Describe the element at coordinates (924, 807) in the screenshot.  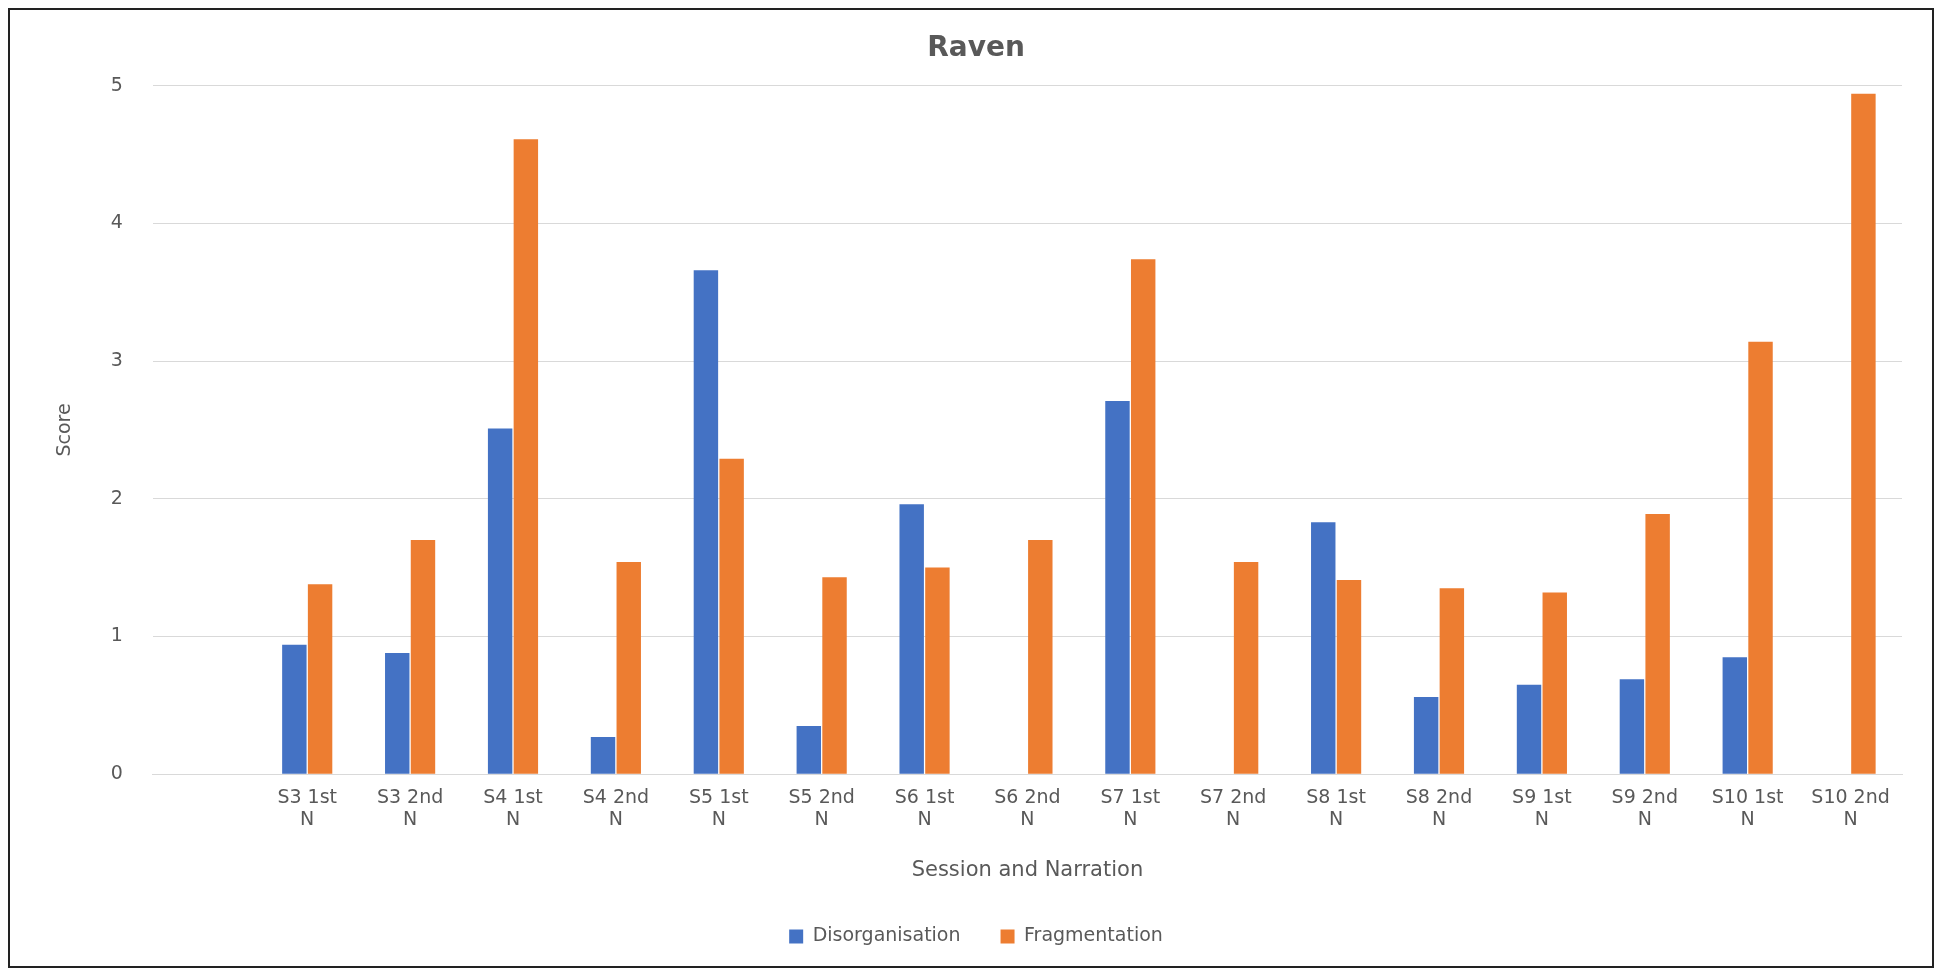
I see `x-tick-label: S6 1st N` at that location.